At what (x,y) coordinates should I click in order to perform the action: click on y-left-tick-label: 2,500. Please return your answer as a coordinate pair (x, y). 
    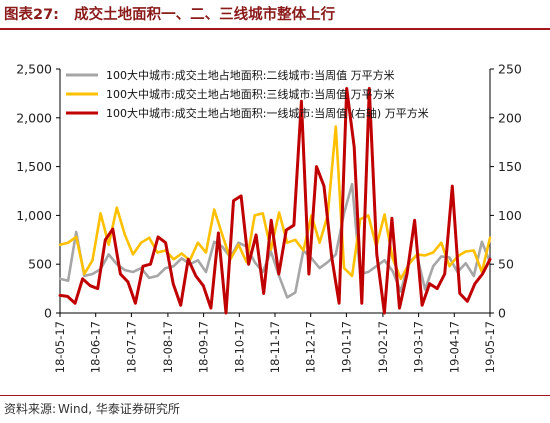
    Looking at the image, I should click on (34, 69).